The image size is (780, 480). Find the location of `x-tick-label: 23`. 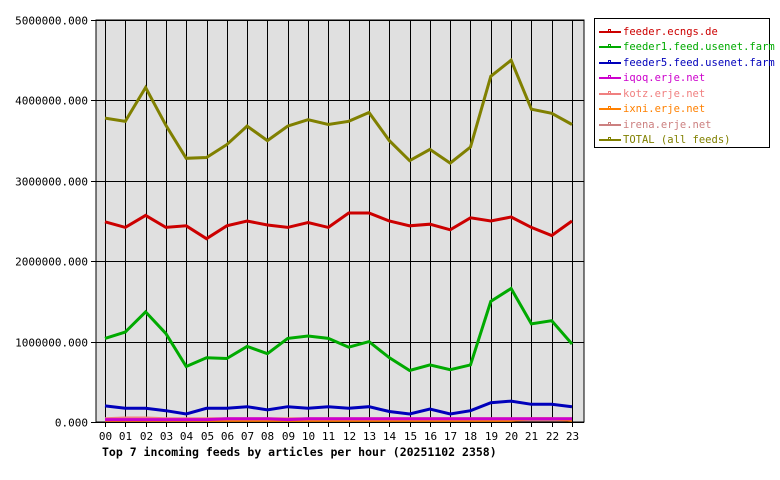

x-tick-label: 23 is located at coordinates (572, 436).